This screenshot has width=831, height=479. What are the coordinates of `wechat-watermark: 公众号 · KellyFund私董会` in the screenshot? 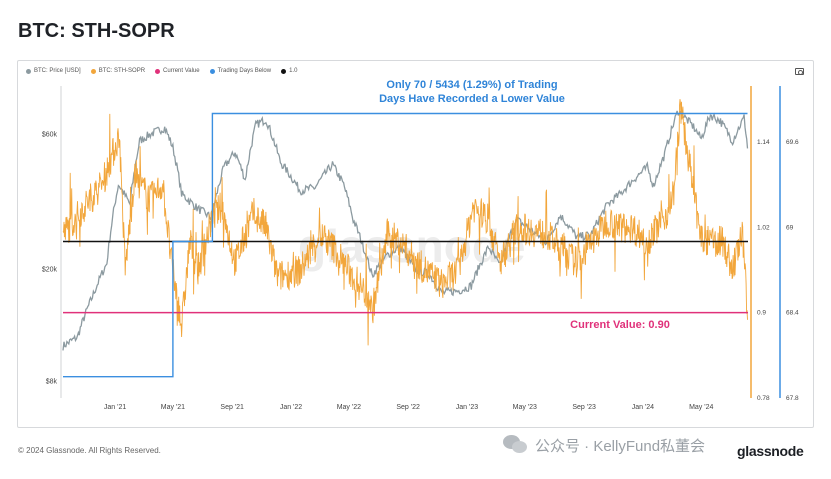 It's located at (604, 445).